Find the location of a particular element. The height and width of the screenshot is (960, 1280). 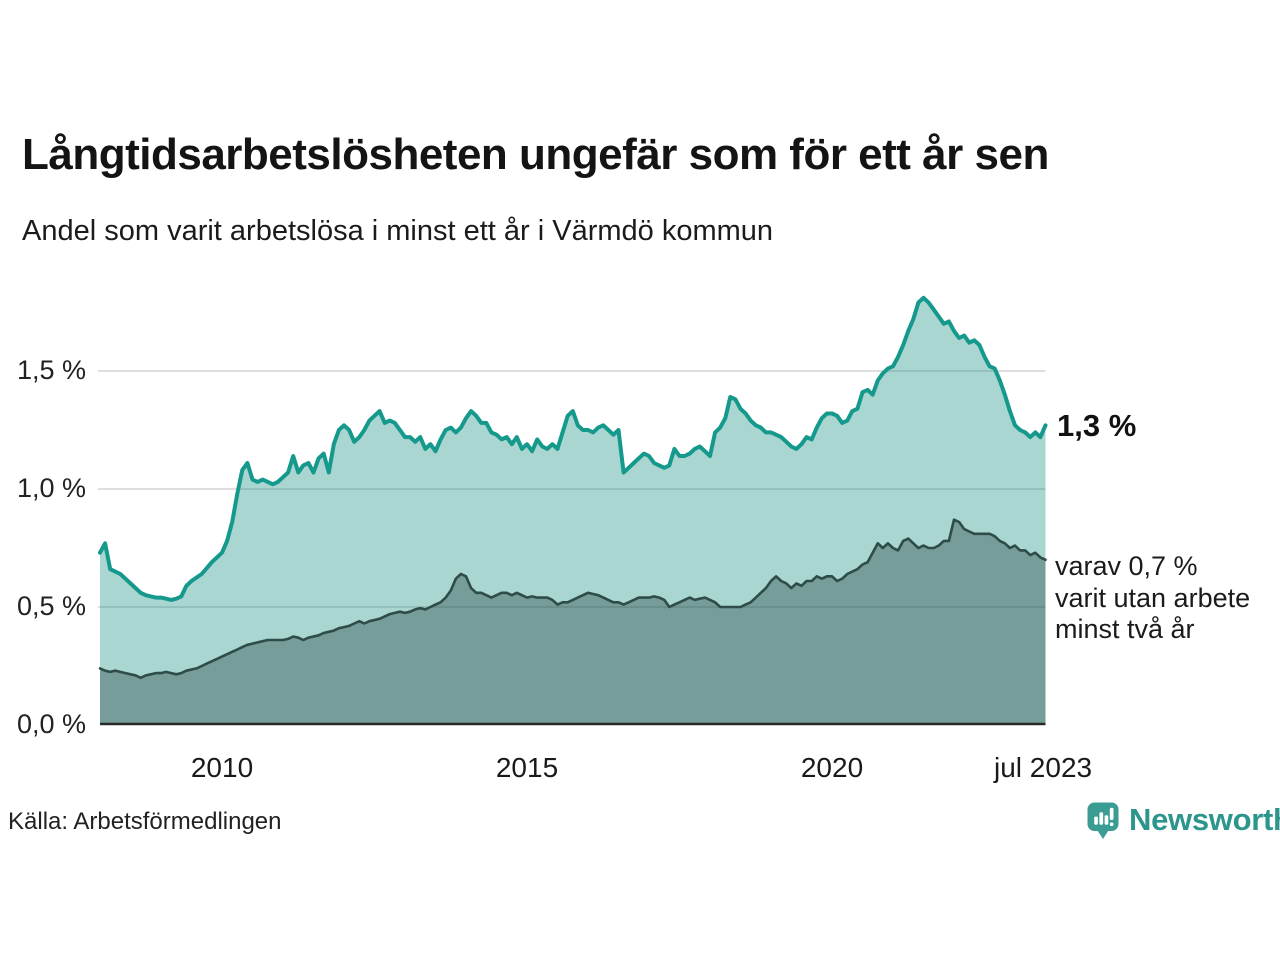

y-tick-label: 0,0 % is located at coordinates (51, 724).